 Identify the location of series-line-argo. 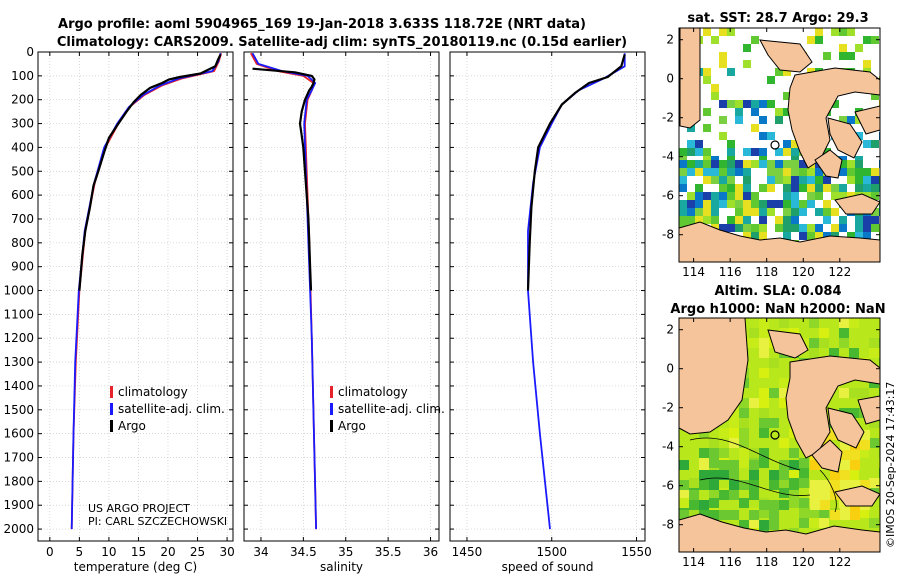
(150, 172).